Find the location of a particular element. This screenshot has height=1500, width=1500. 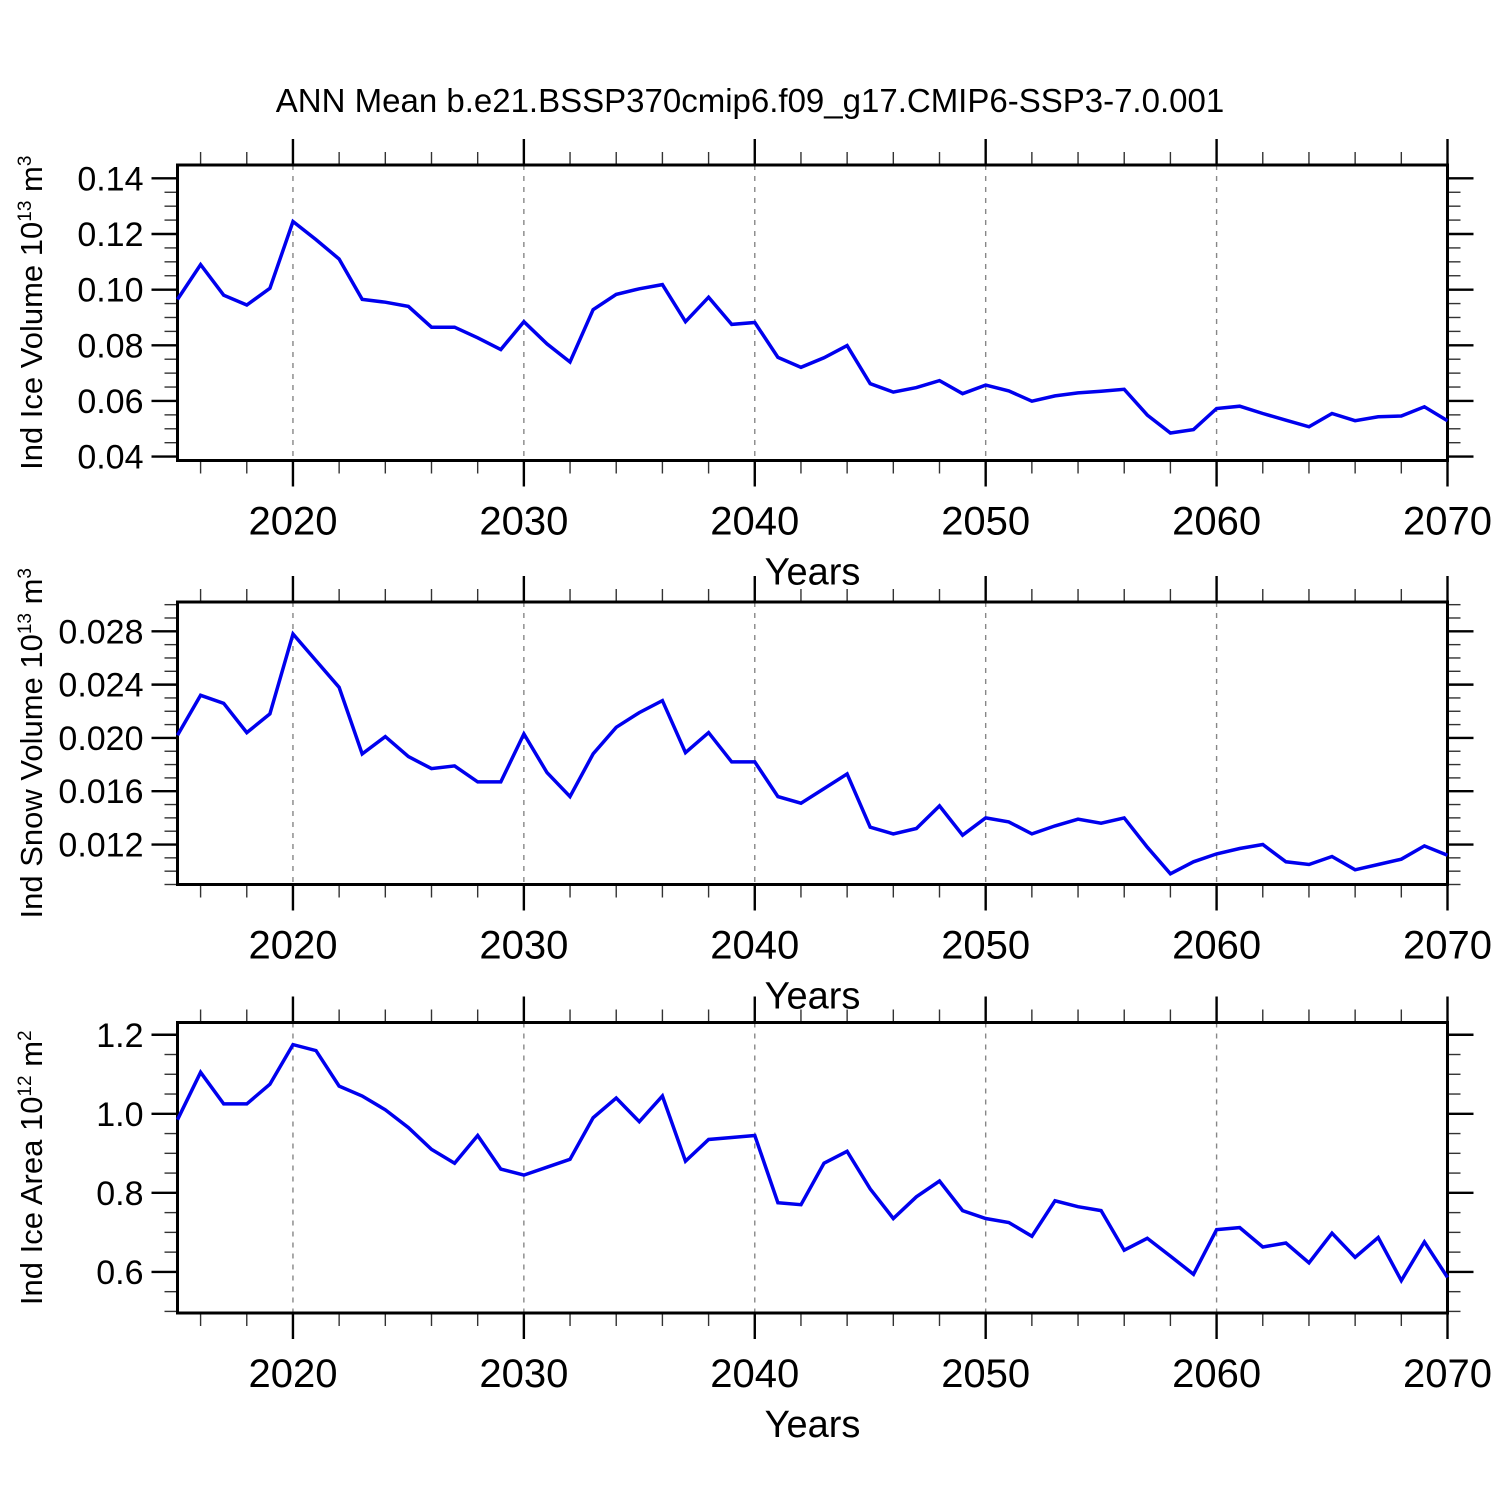

y-tick-label: 0.14 is located at coordinates (110, 179).